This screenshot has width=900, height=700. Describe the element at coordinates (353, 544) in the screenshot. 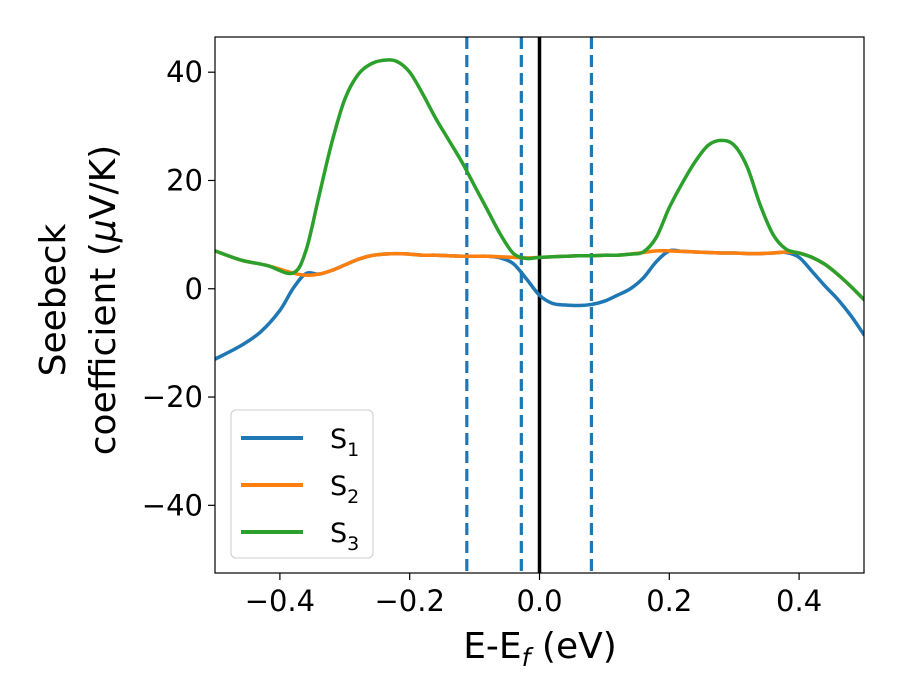

I see `legend-label-subscript: 3` at that location.